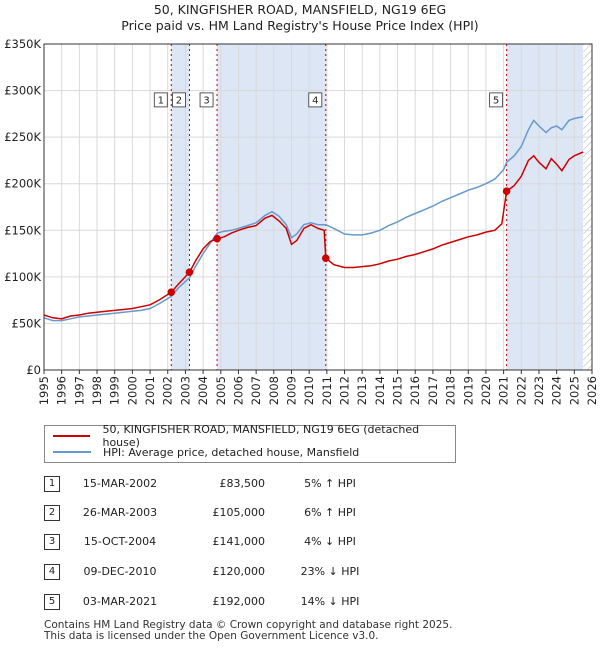 The height and width of the screenshot is (650, 600). I want to click on x-tick-label: 2014, so click(380, 390).